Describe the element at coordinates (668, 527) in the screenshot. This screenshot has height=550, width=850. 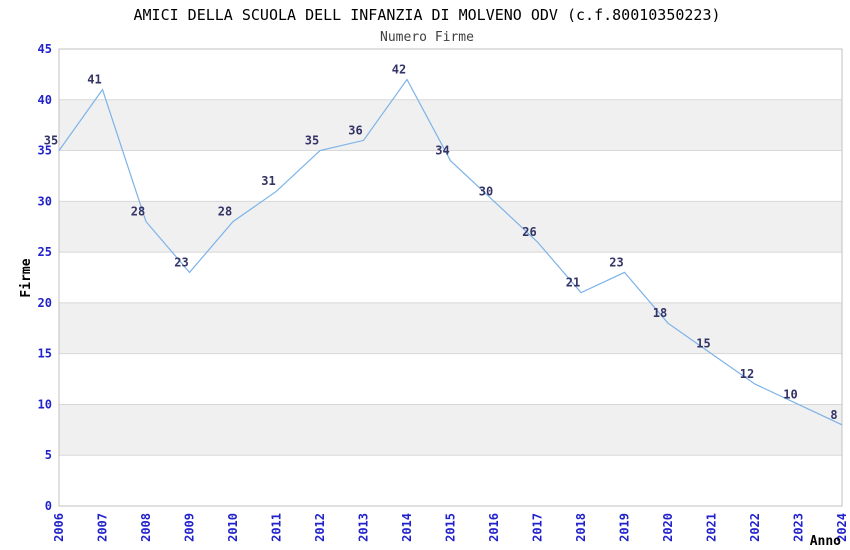
I see `x-tick-label: 2020` at that location.